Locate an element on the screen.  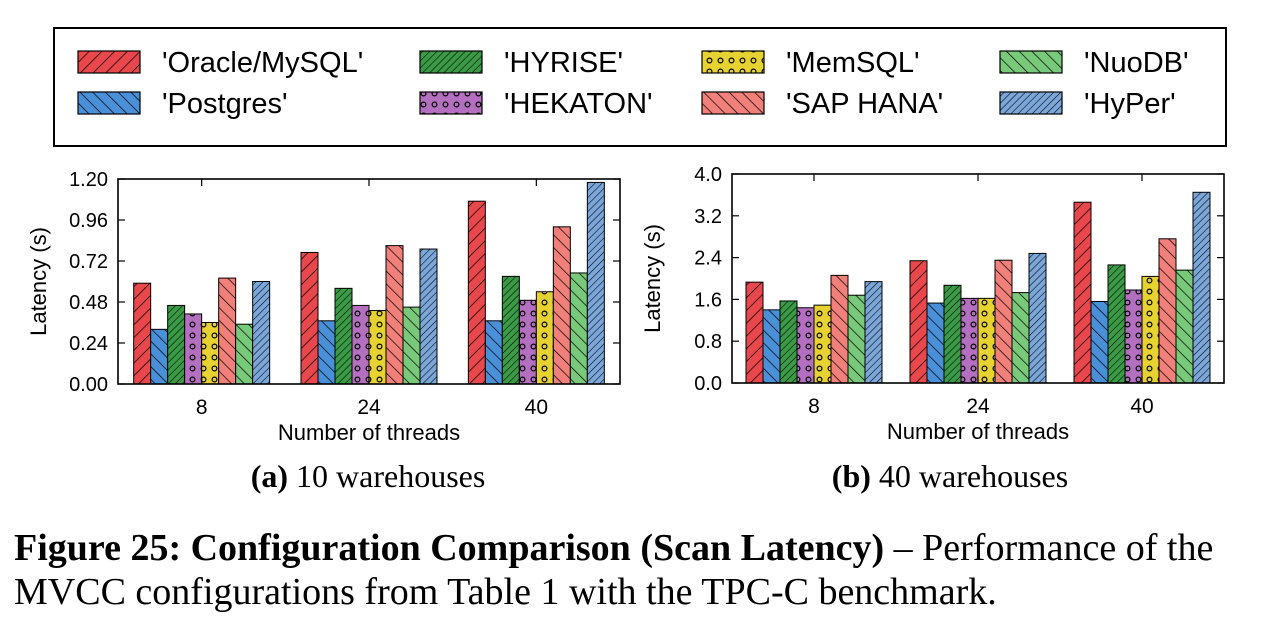
legend-entry-hyper: 'HyPer' is located at coordinates (1087, 104).